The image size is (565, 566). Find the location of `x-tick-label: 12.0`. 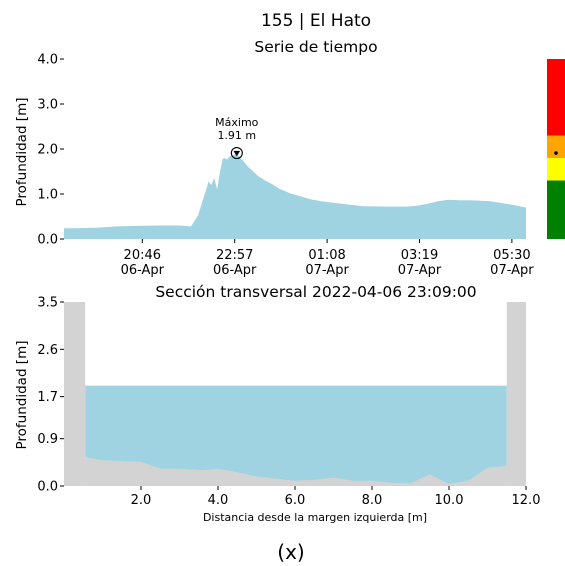

x-tick-label: 12.0 is located at coordinates (526, 500).